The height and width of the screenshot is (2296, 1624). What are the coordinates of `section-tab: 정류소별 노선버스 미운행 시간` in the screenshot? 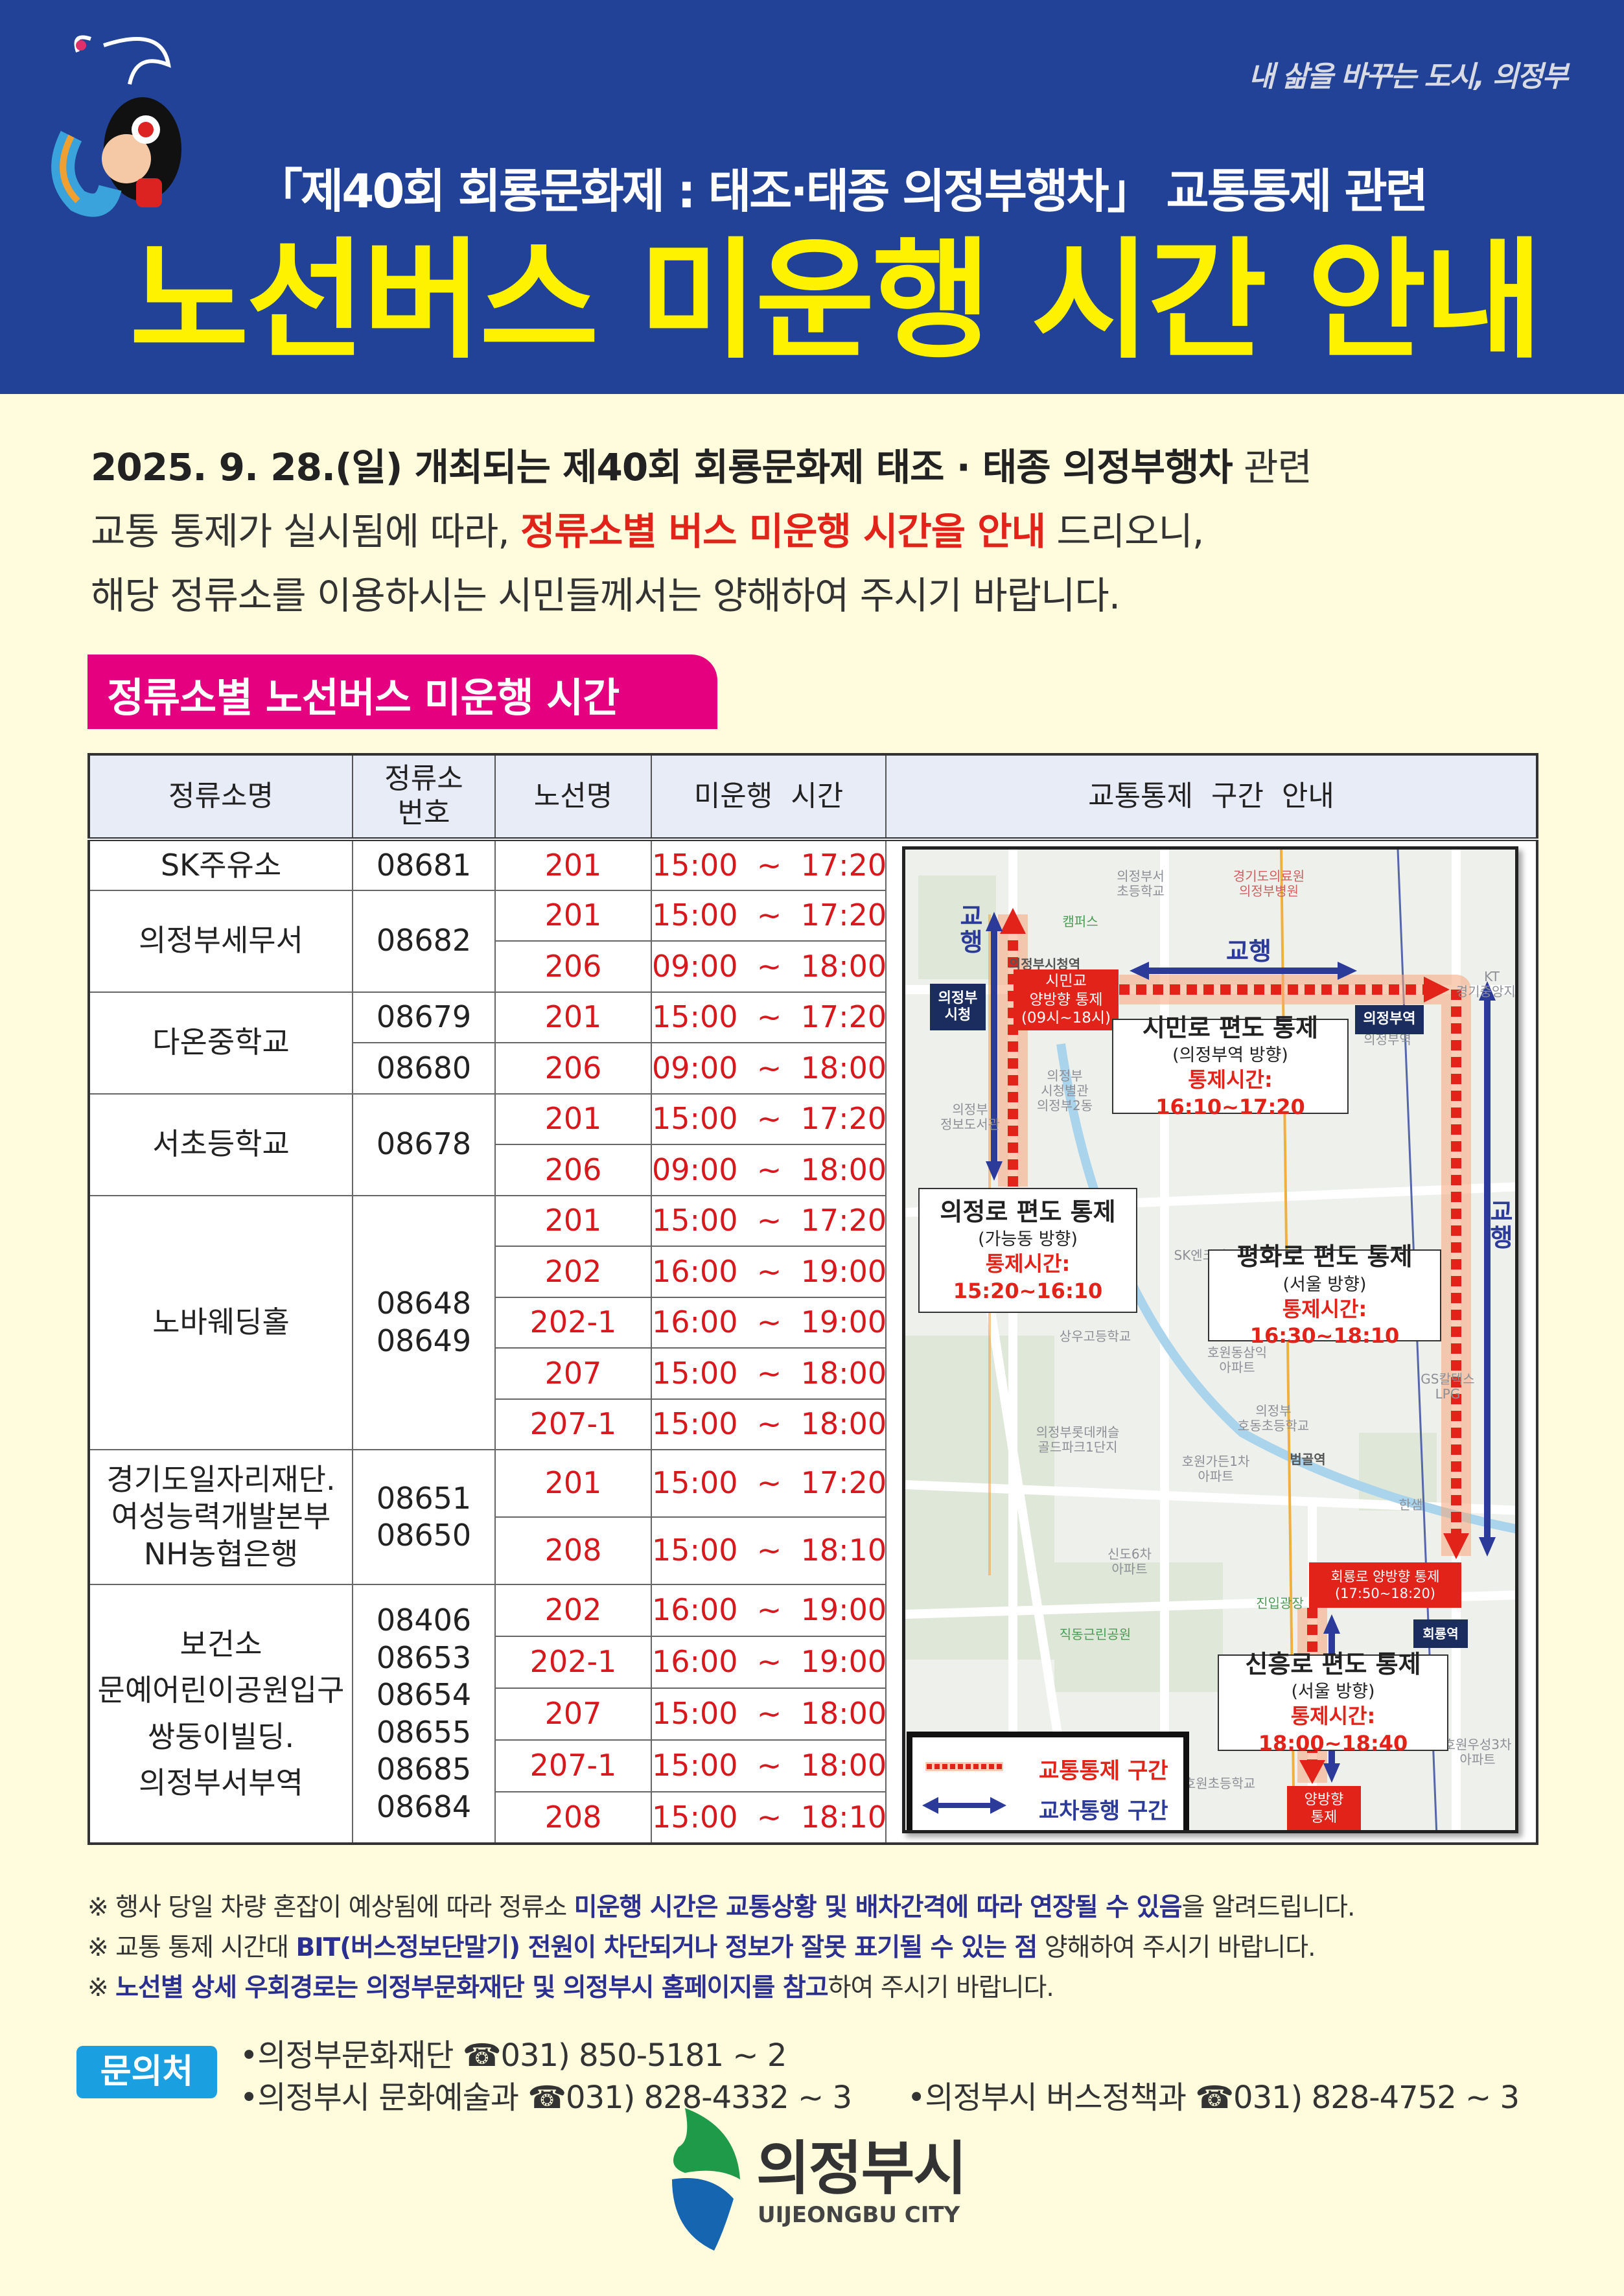 It's located at (402, 692).